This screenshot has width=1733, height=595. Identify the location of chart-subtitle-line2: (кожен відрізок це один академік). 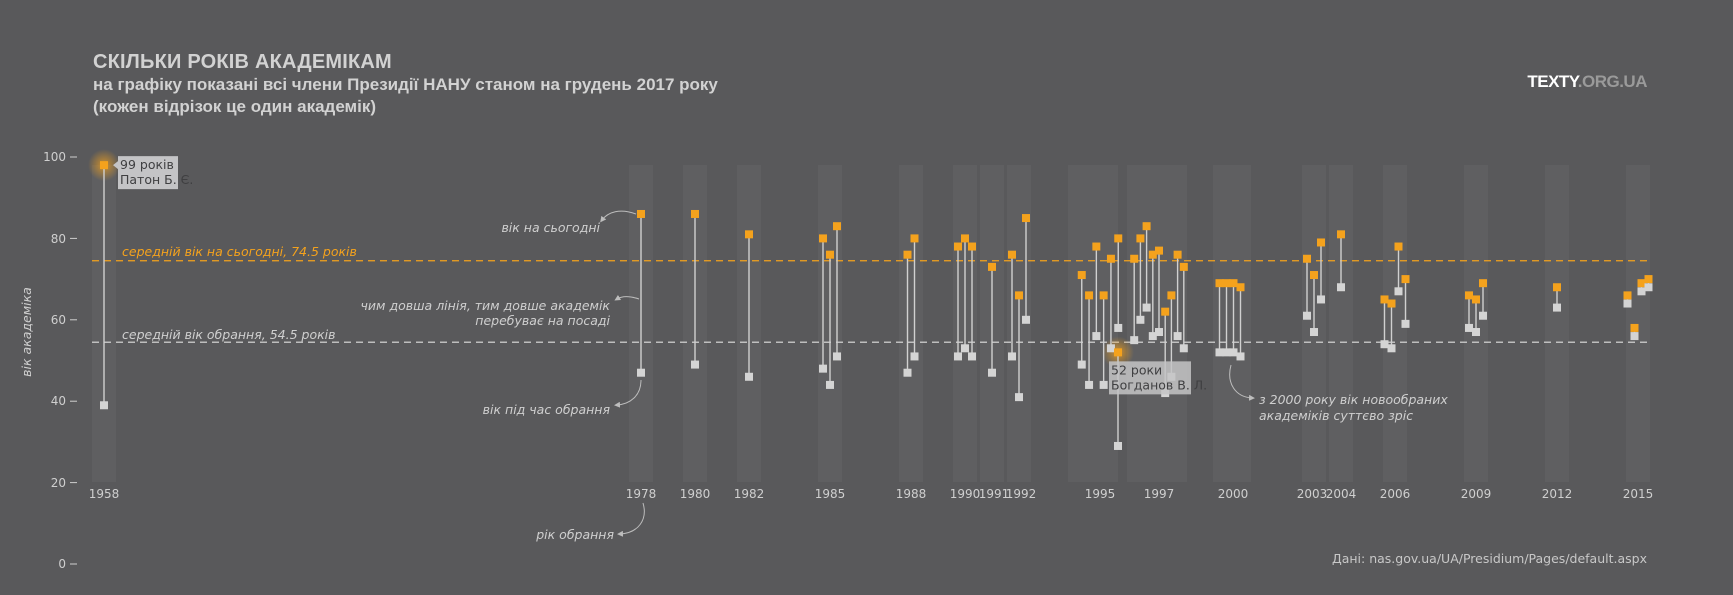
(235, 106).